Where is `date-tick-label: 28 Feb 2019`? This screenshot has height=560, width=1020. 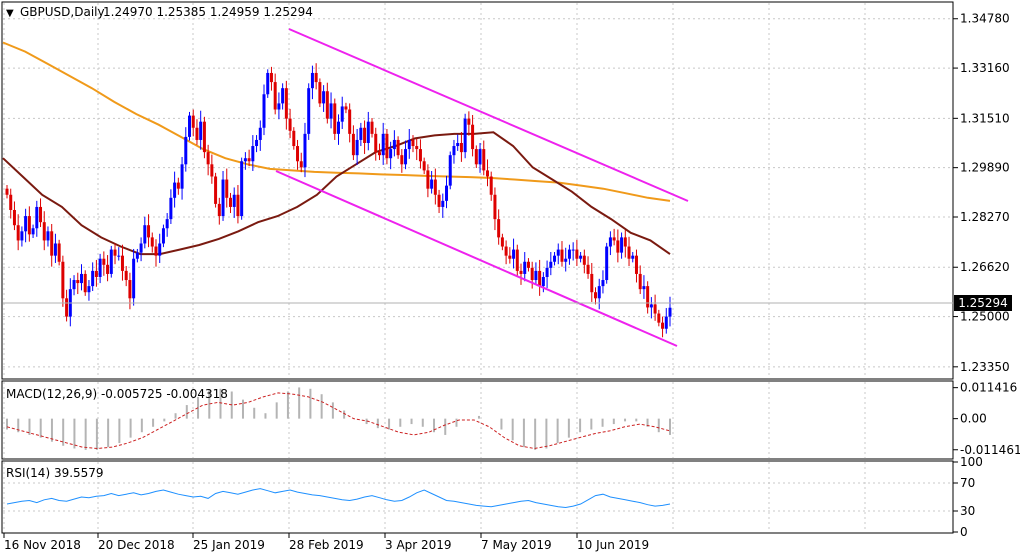 date-tick-label: 28 Feb 2019 is located at coordinates (326, 545).